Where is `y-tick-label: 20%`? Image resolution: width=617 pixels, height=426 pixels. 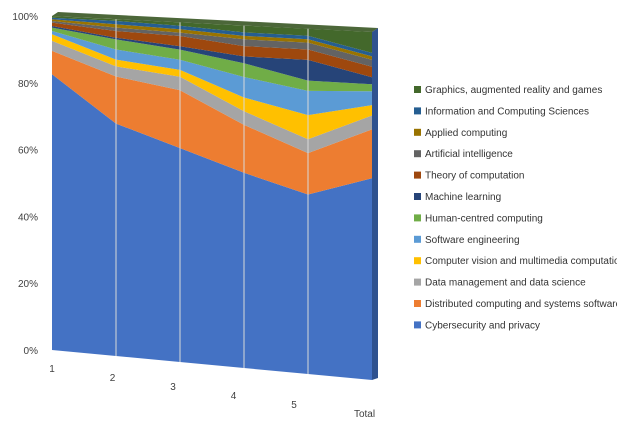
y-tick-label: 20% is located at coordinates (28, 284).